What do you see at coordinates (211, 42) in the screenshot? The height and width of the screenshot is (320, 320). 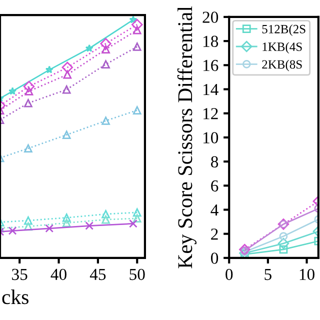 I see `y-tick-label: 18` at bounding box center [211, 42].